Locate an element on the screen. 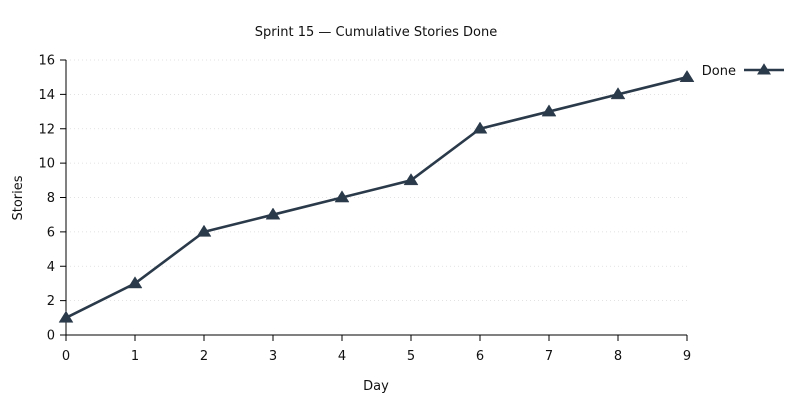  x-tick-label-1: 1 is located at coordinates (135, 356).